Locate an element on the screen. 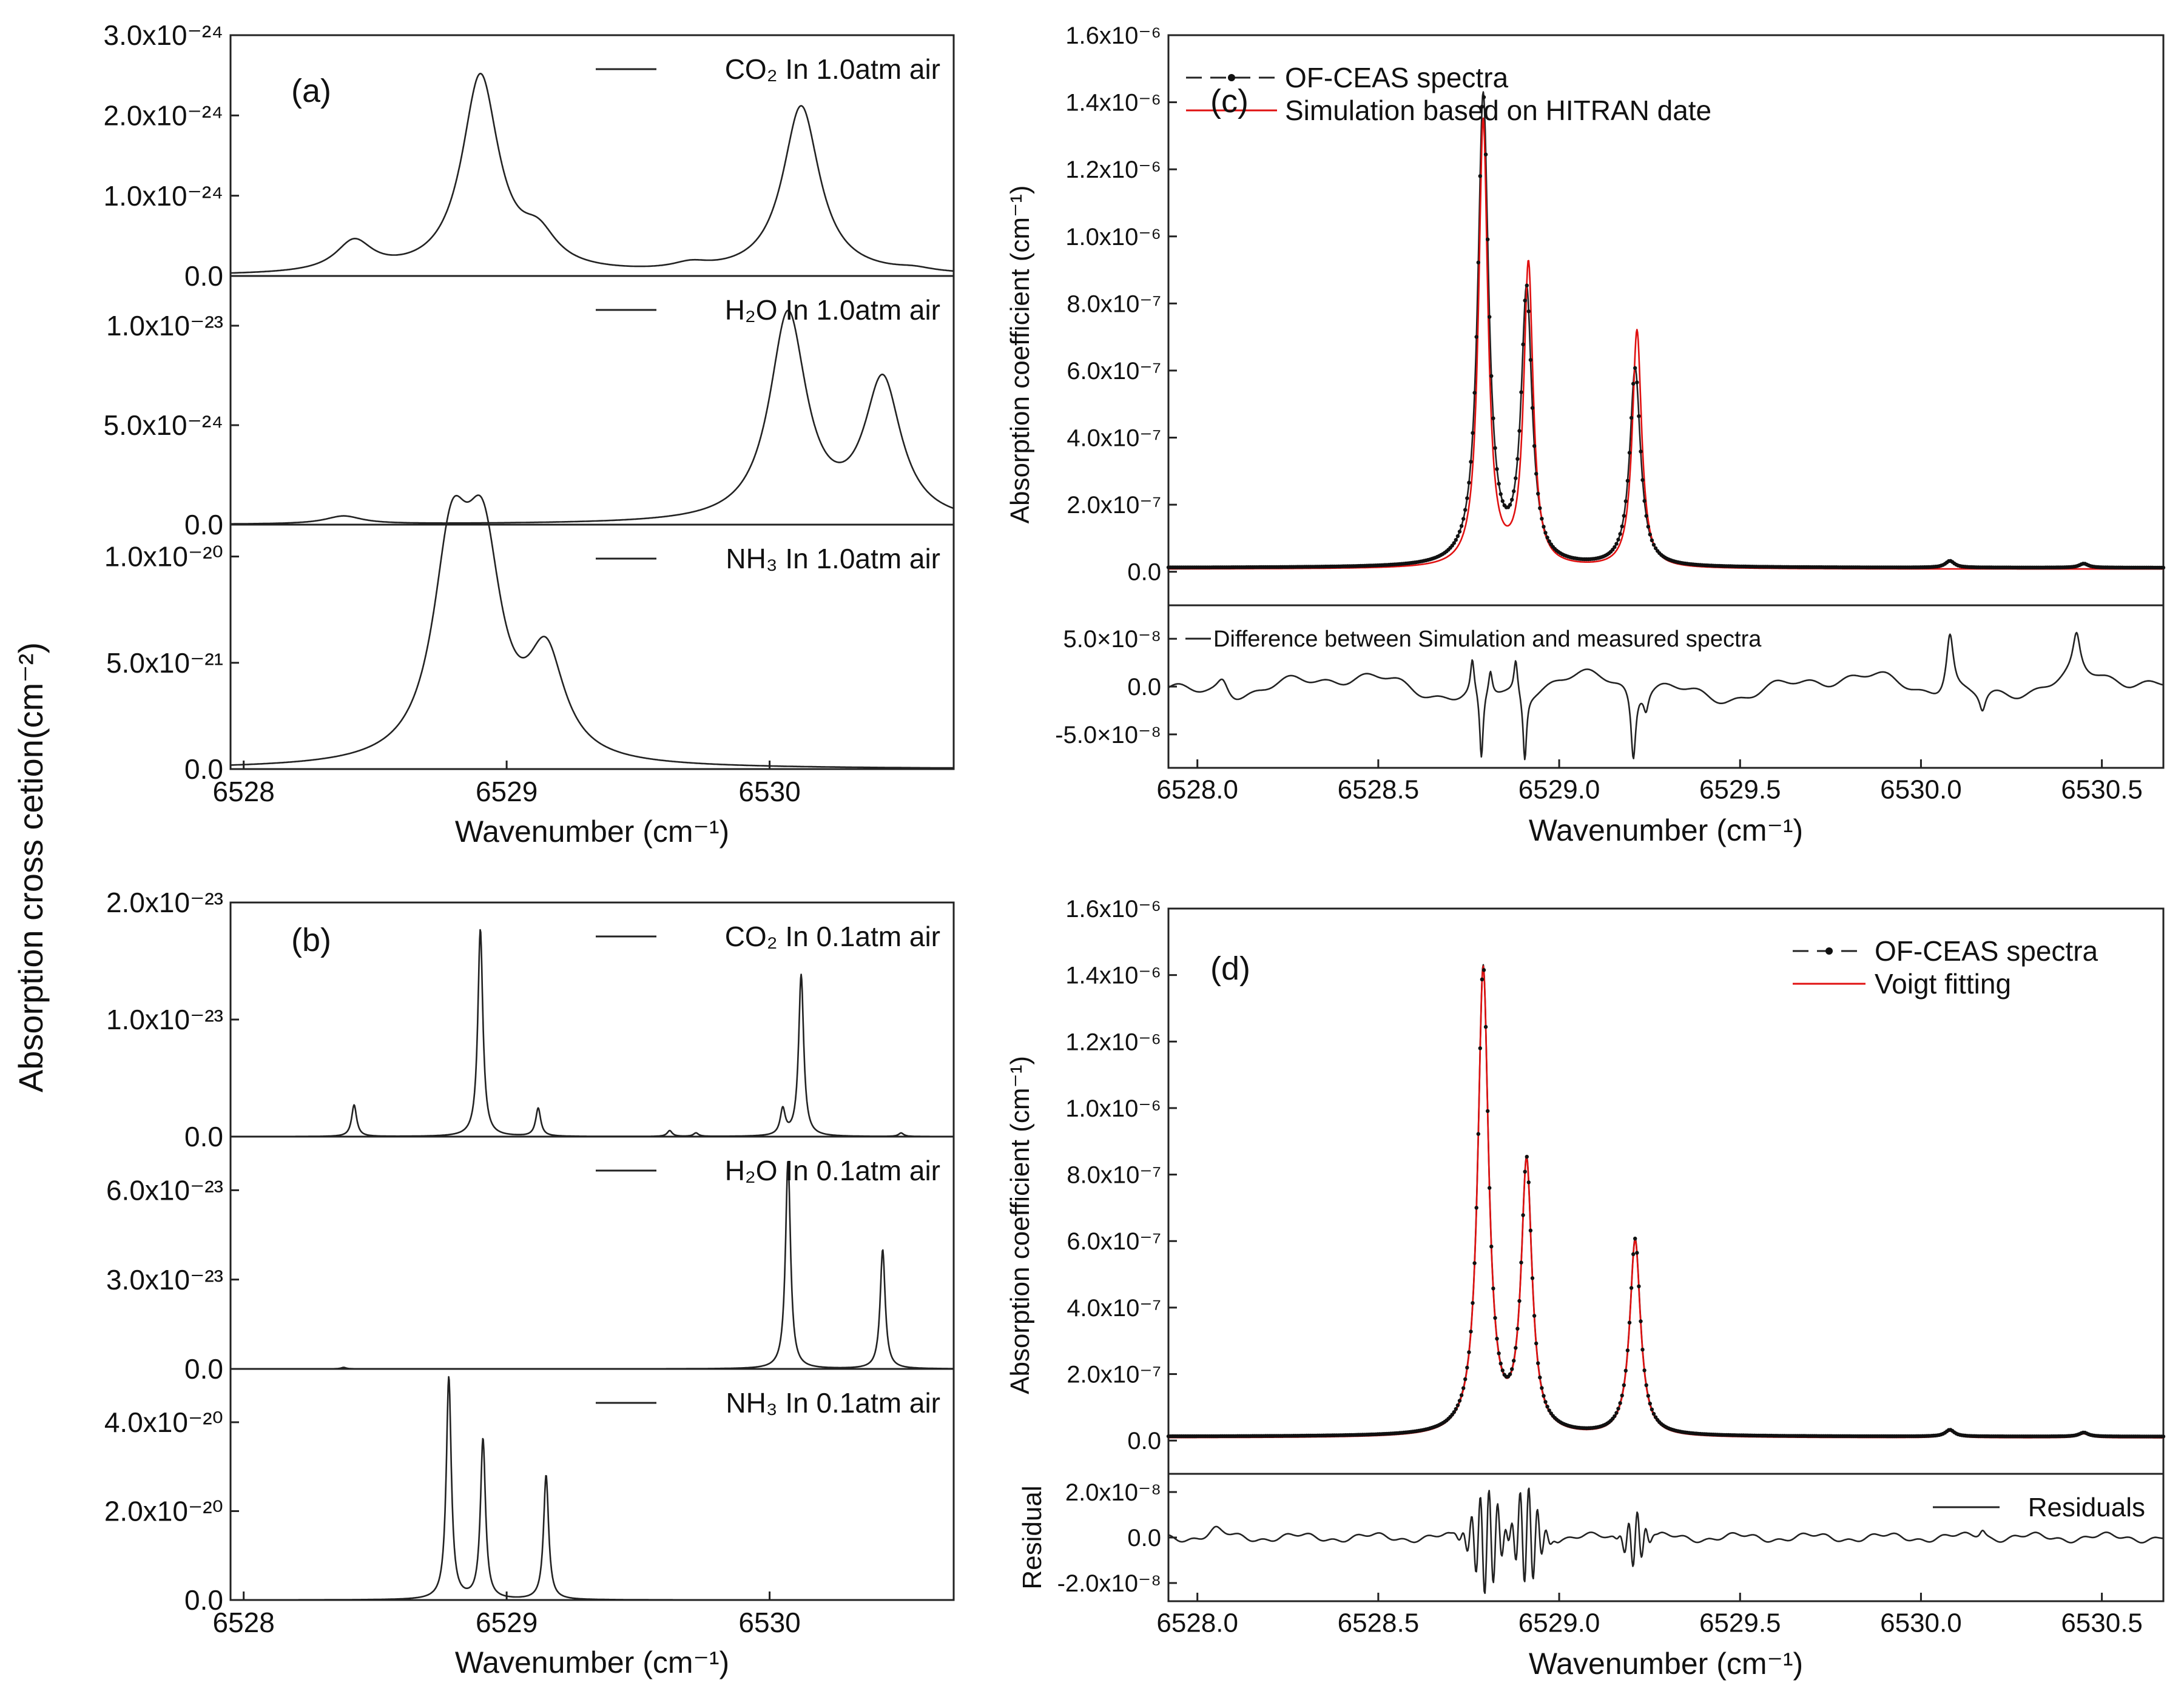 The width and height of the screenshot is (2184, 1694). panel-a-nh3-trace is located at coordinates (592, 631).